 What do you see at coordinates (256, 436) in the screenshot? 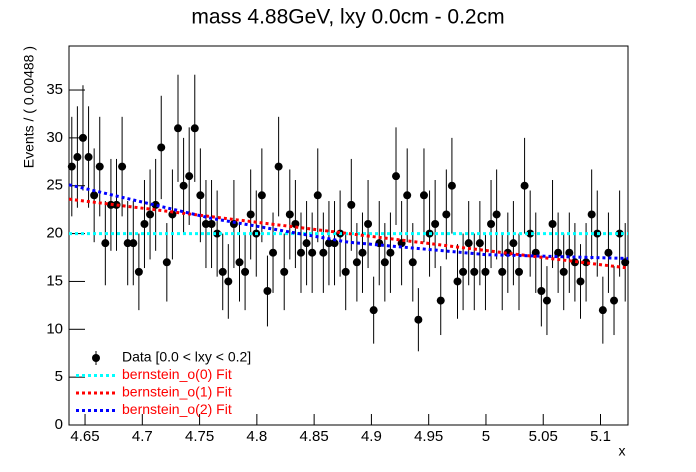
I see `x-tick-label: 4.8` at bounding box center [256, 436].